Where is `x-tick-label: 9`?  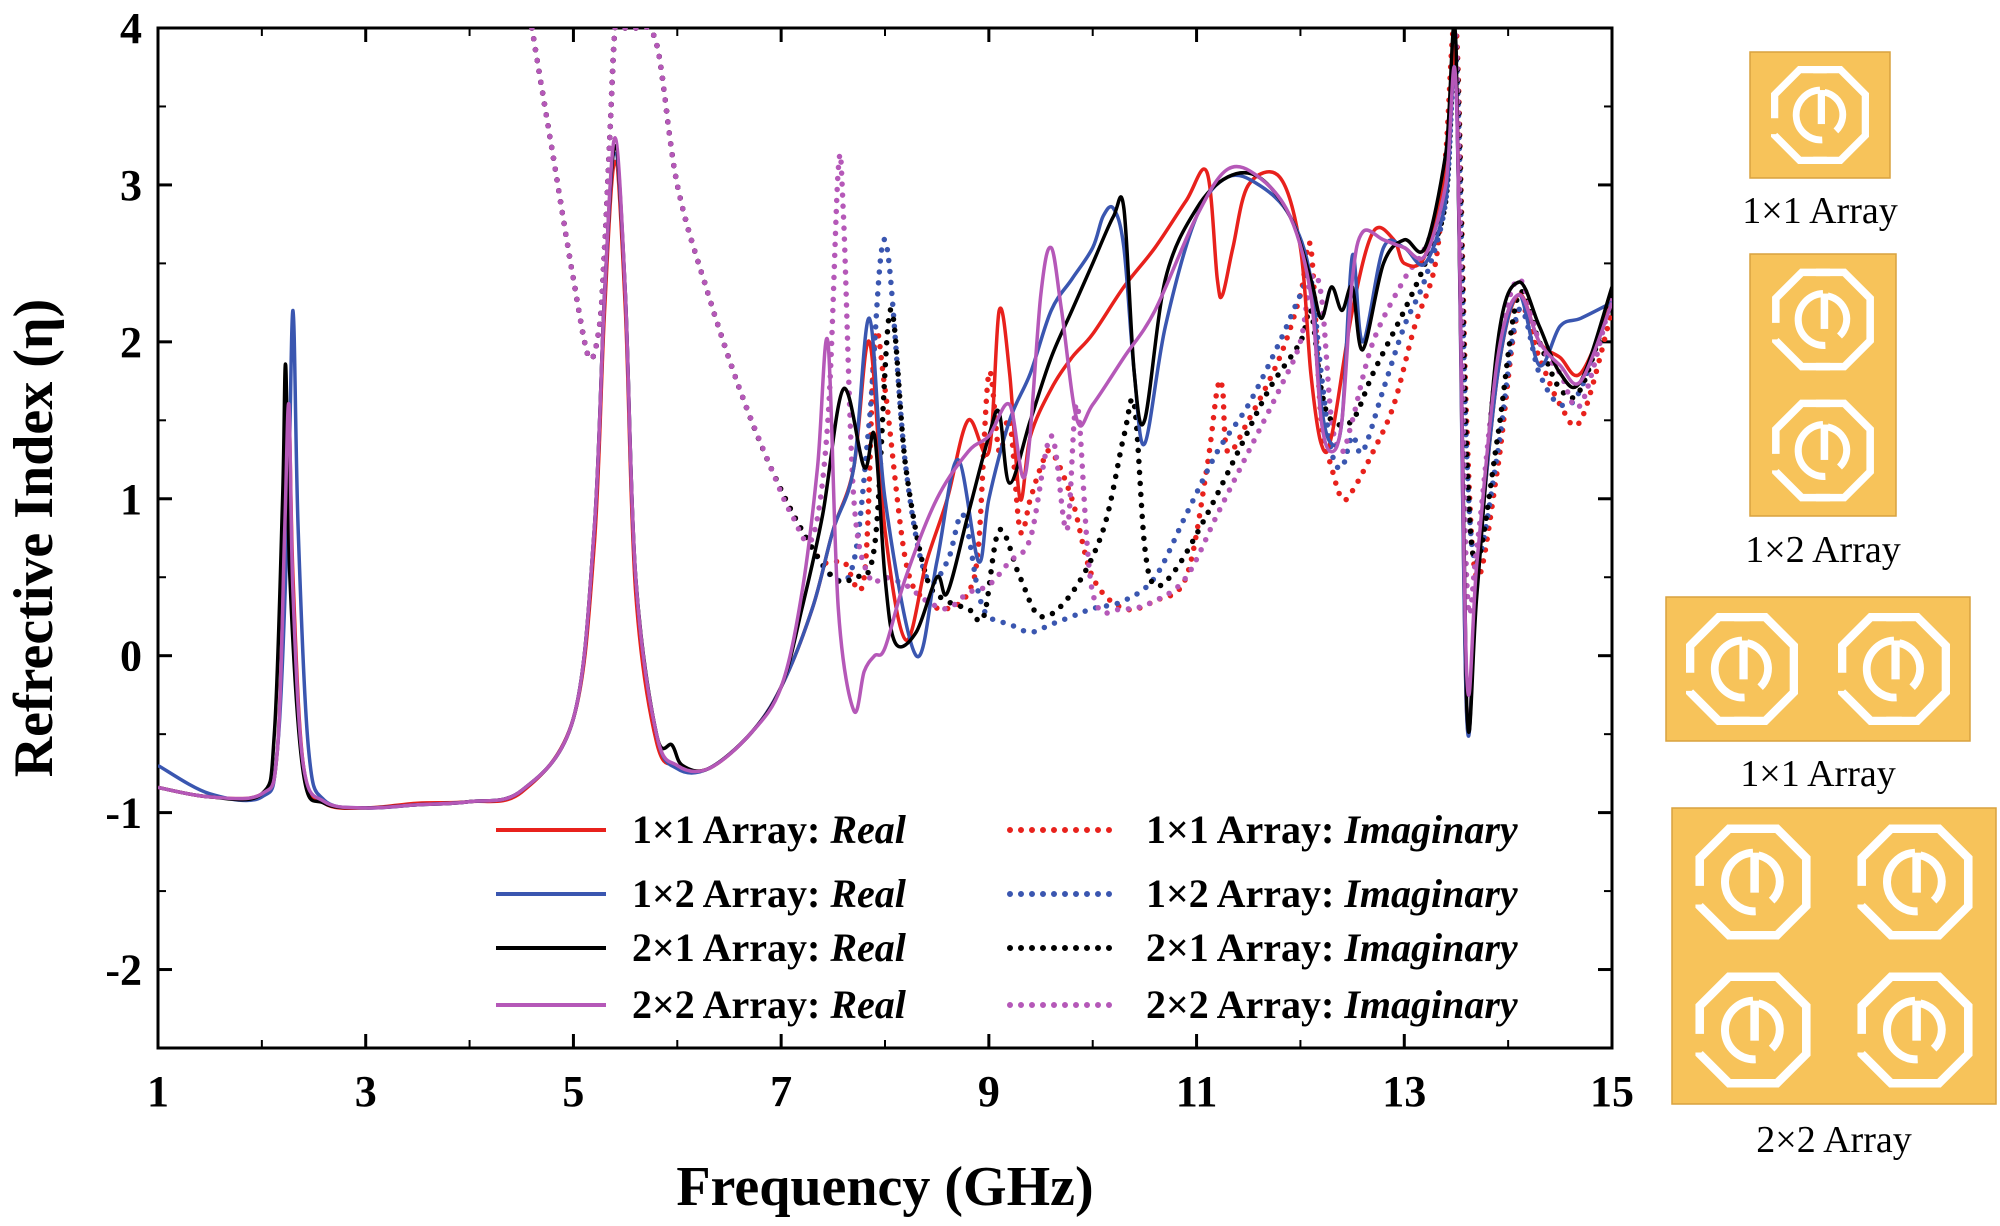 x-tick-label: 9 is located at coordinates (989, 1091).